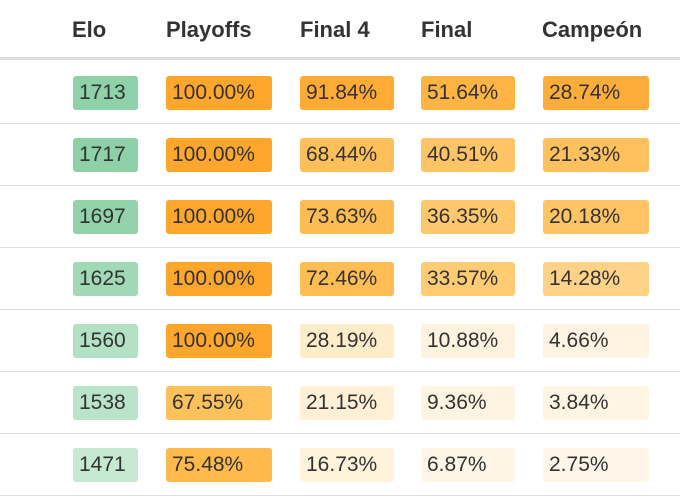  I want to click on table-row: 1560 100.00% 28.19% 10.88% 4.66%, so click(340, 341).